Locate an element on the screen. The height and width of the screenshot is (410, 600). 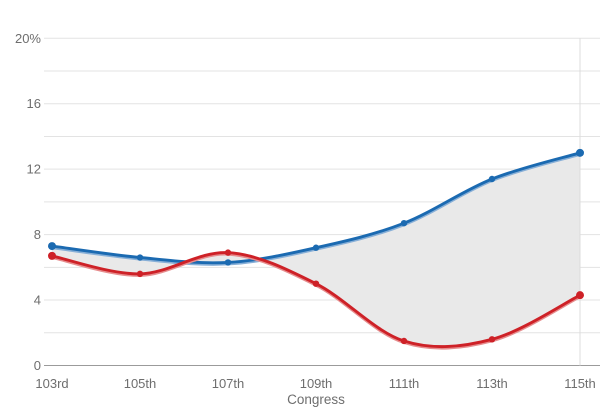
x-tick-label: 107th is located at coordinates (228, 383).